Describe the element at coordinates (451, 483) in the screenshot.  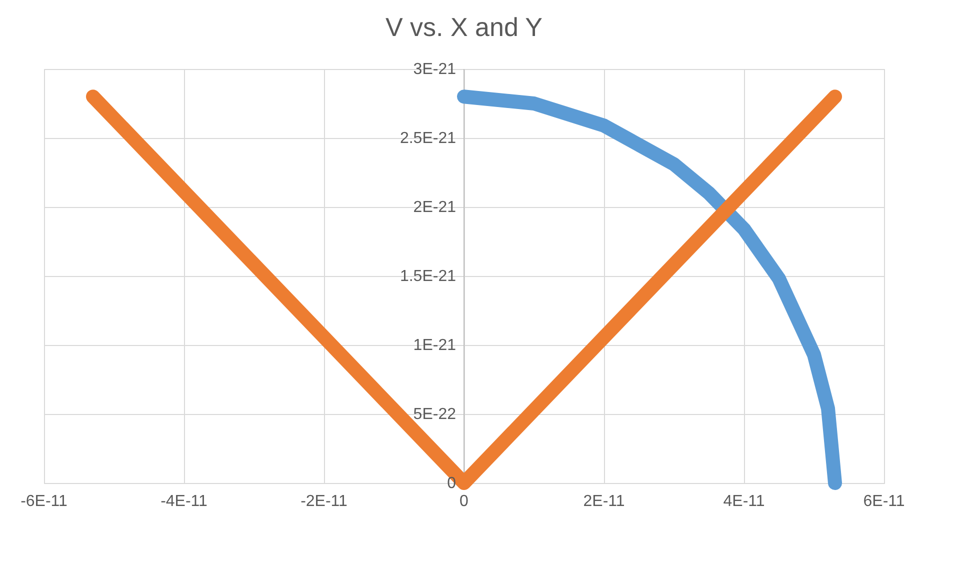
I see `y-tick-label: 0` at that location.